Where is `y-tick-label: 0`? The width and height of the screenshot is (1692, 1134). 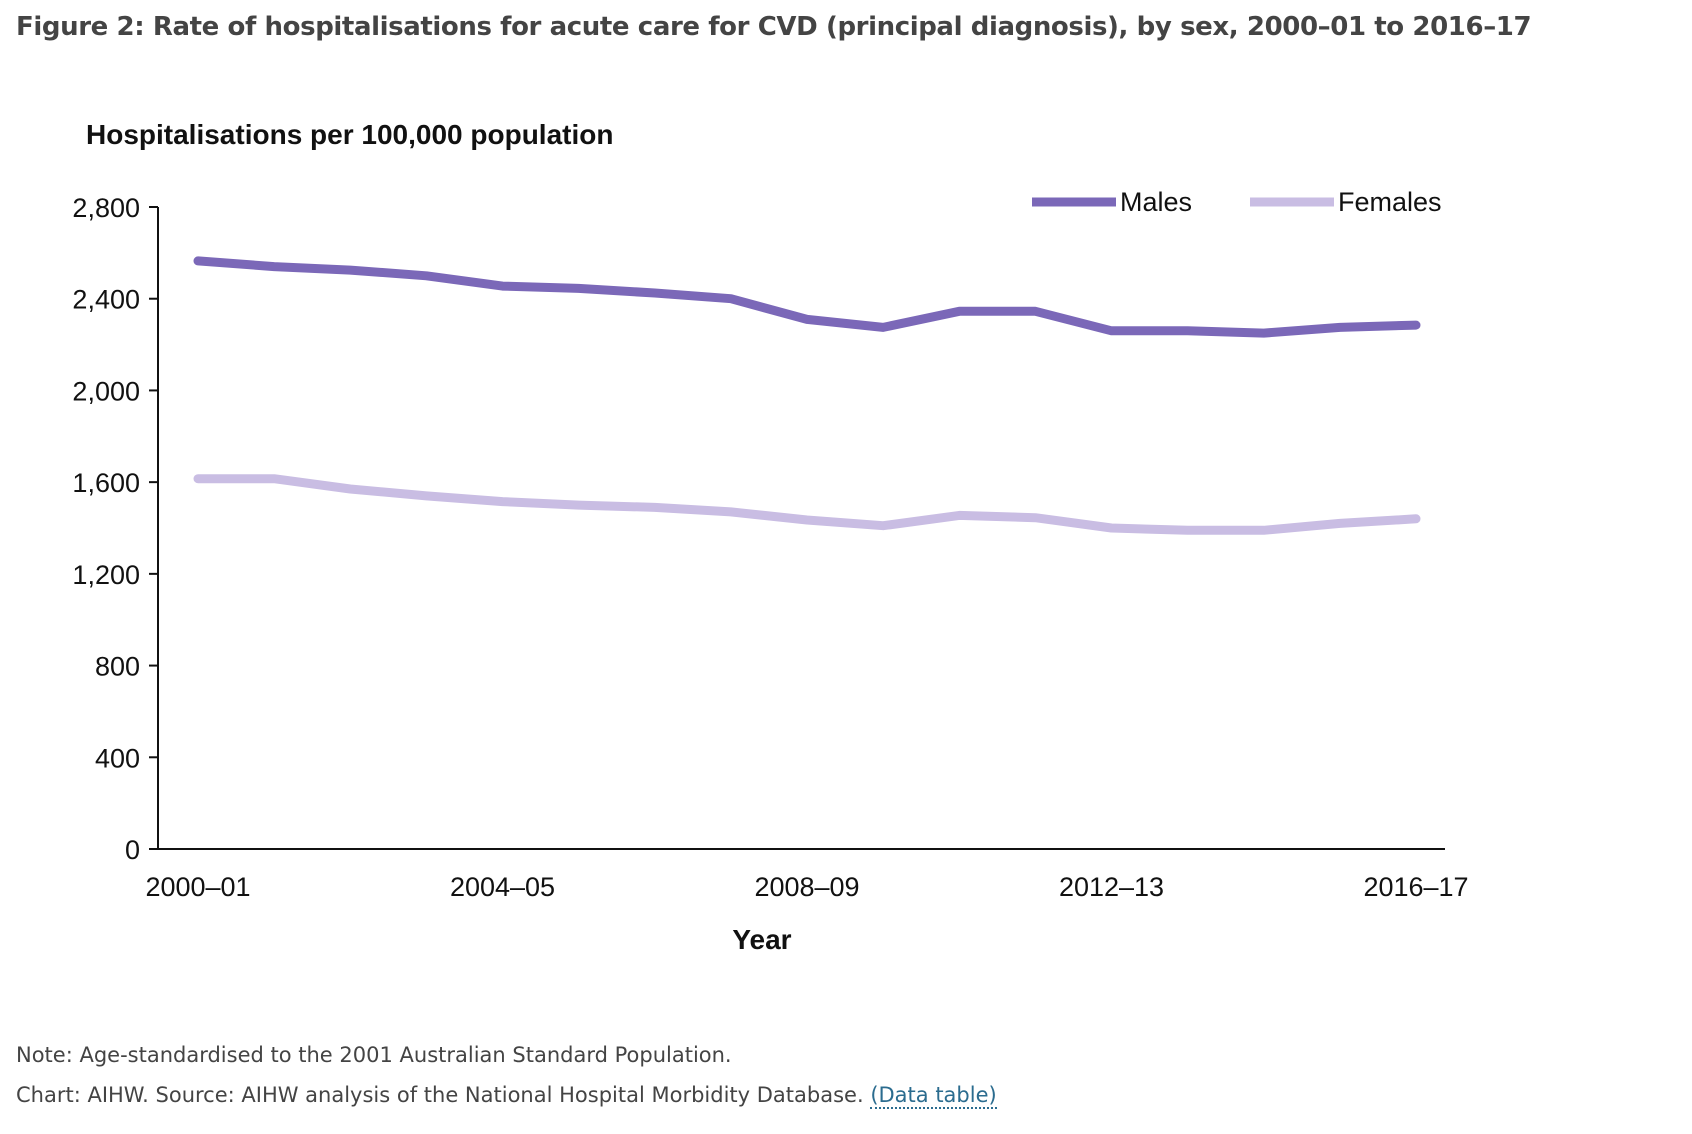 y-tick-label: 0 is located at coordinates (132, 850).